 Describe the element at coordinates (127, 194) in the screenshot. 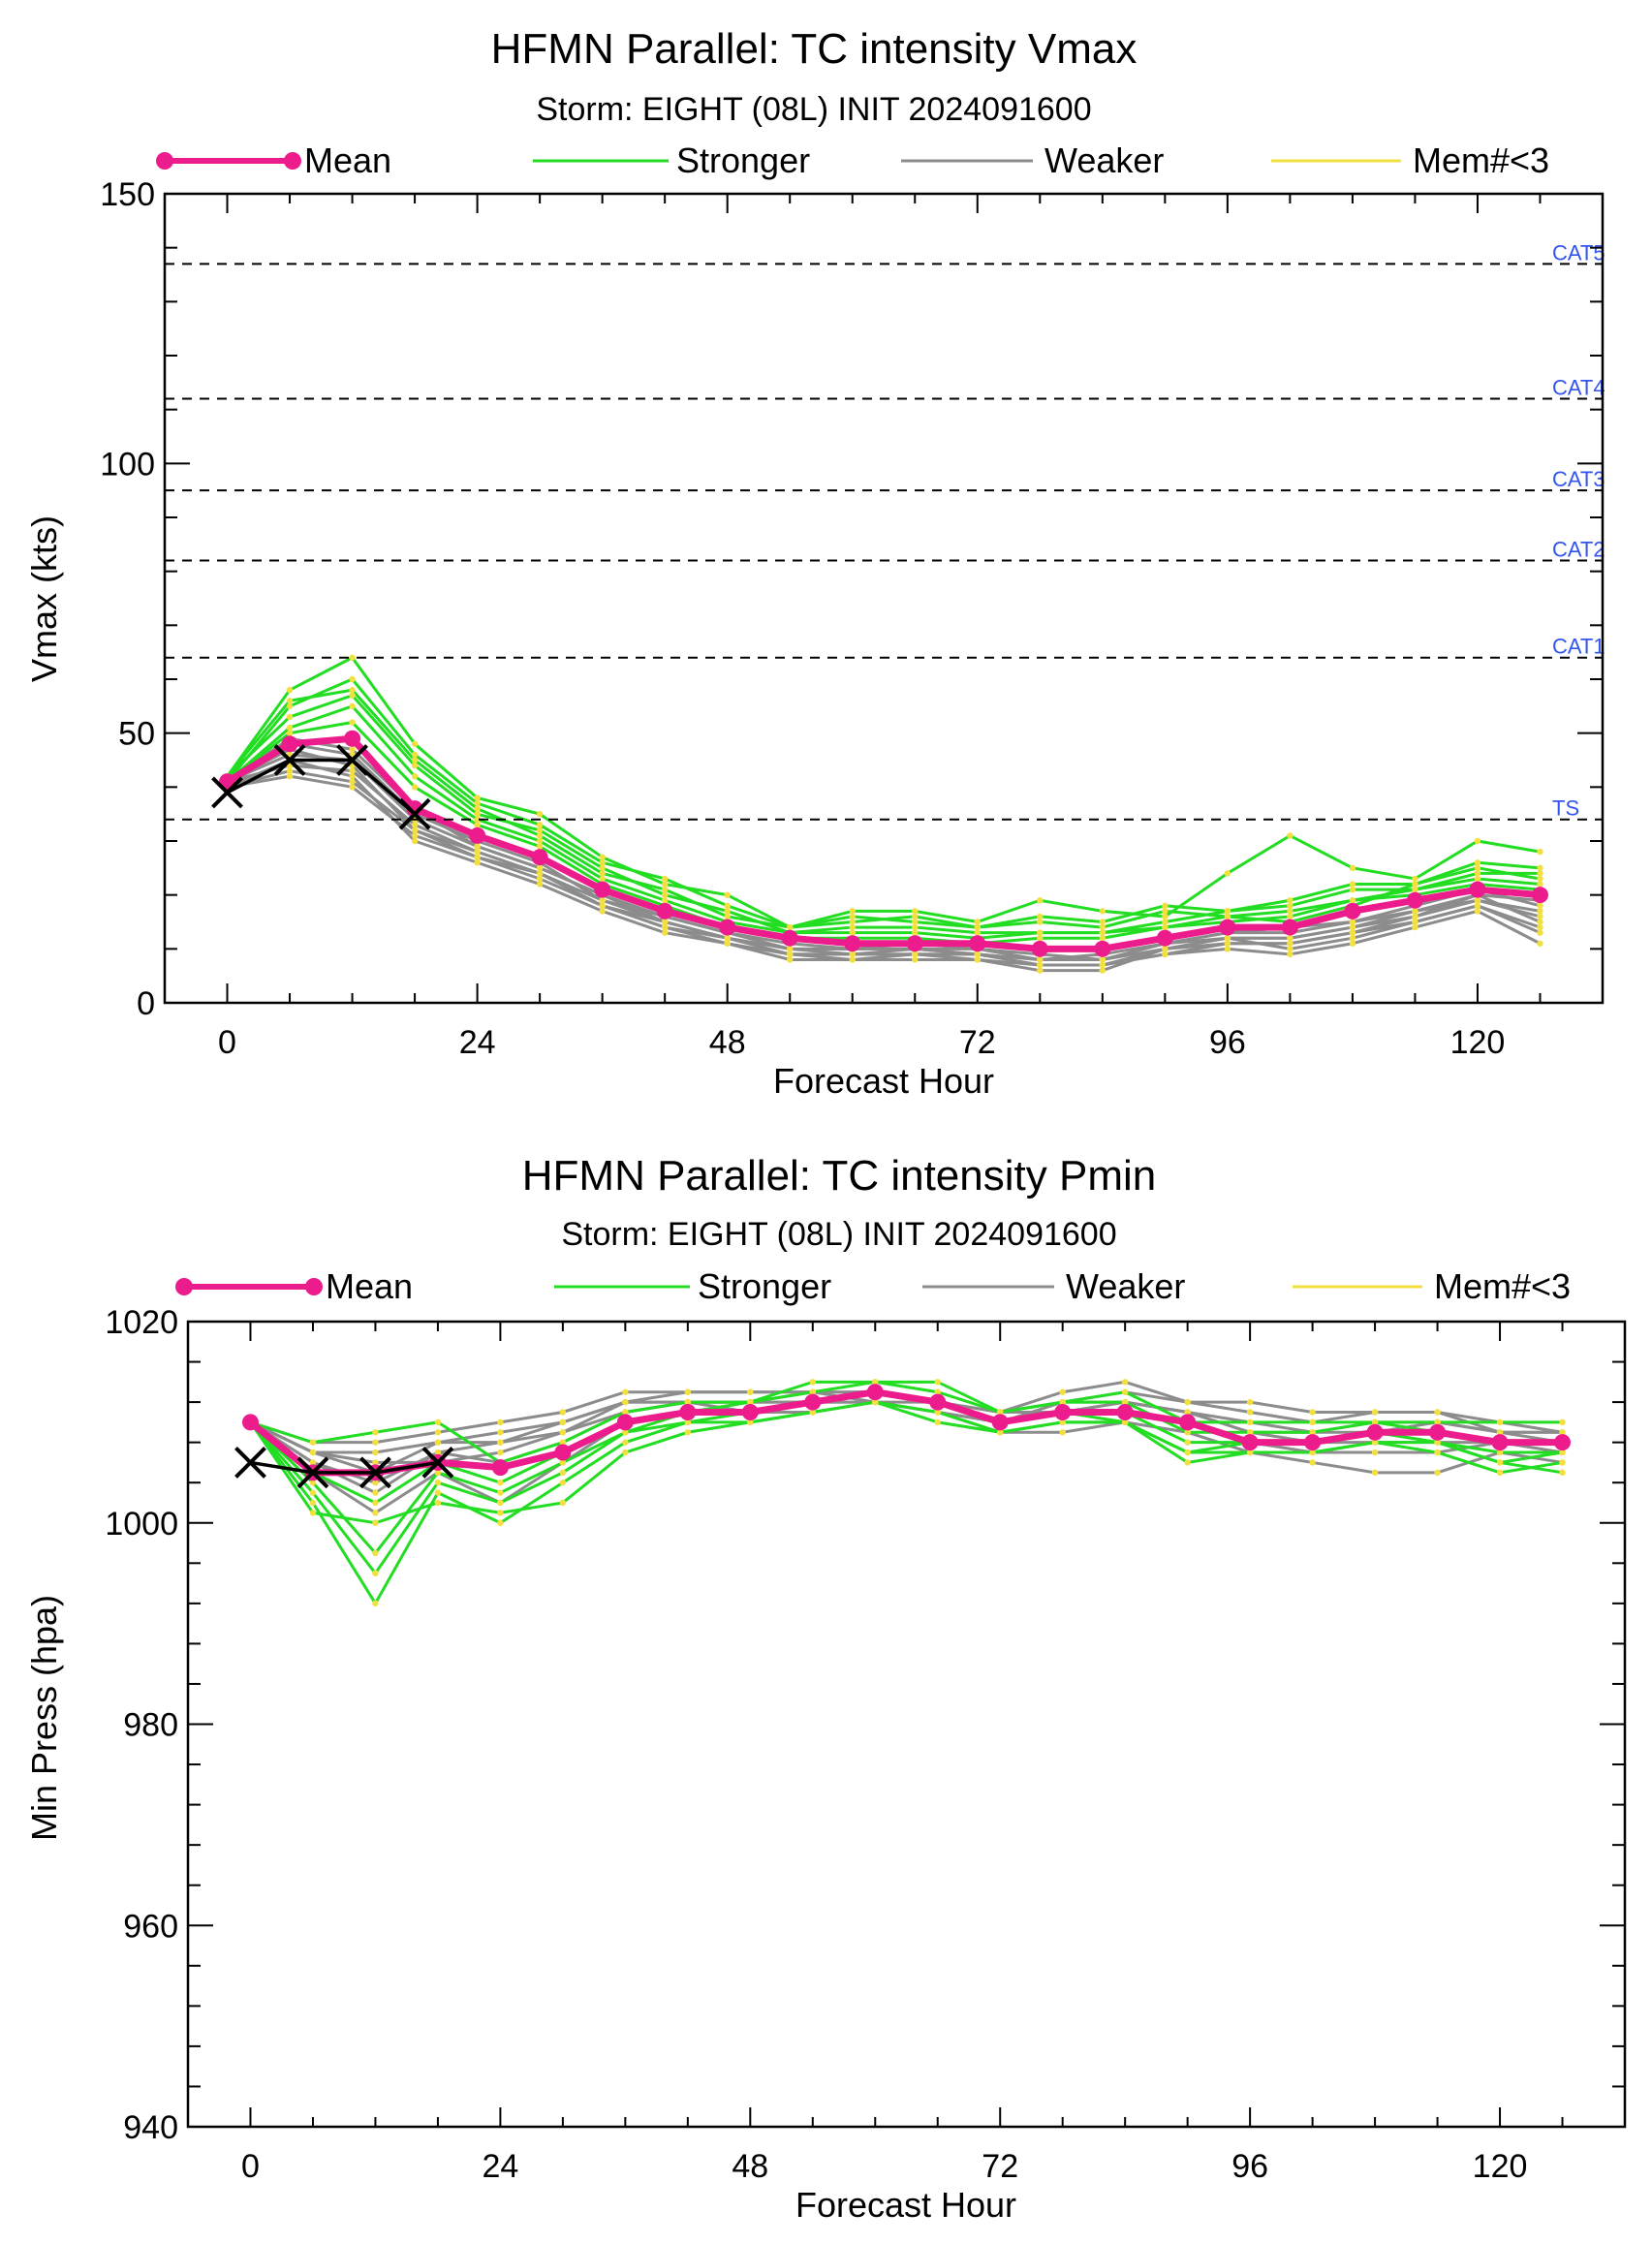

I see `y-tick-label: 150` at that location.